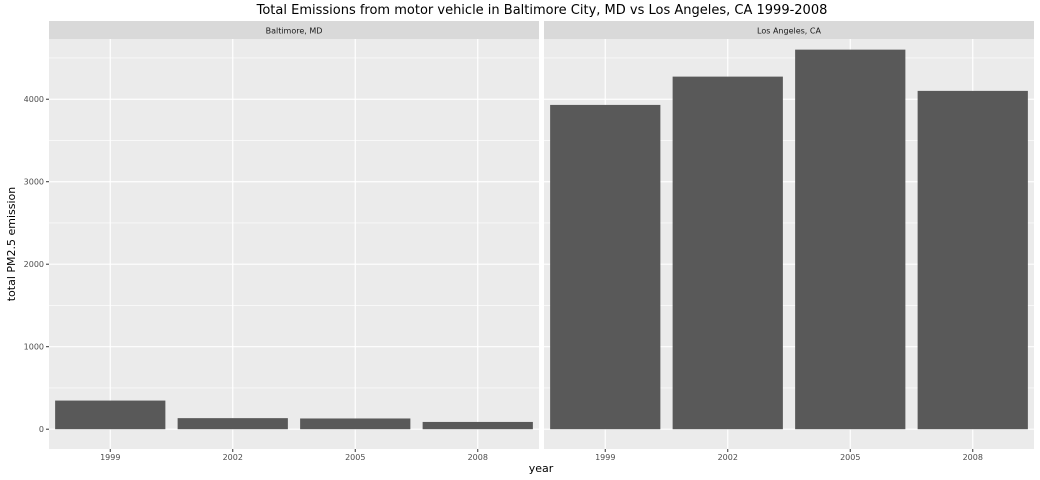  What do you see at coordinates (34, 99) in the screenshot?
I see `y-tick-label: 4000` at bounding box center [34, 99].